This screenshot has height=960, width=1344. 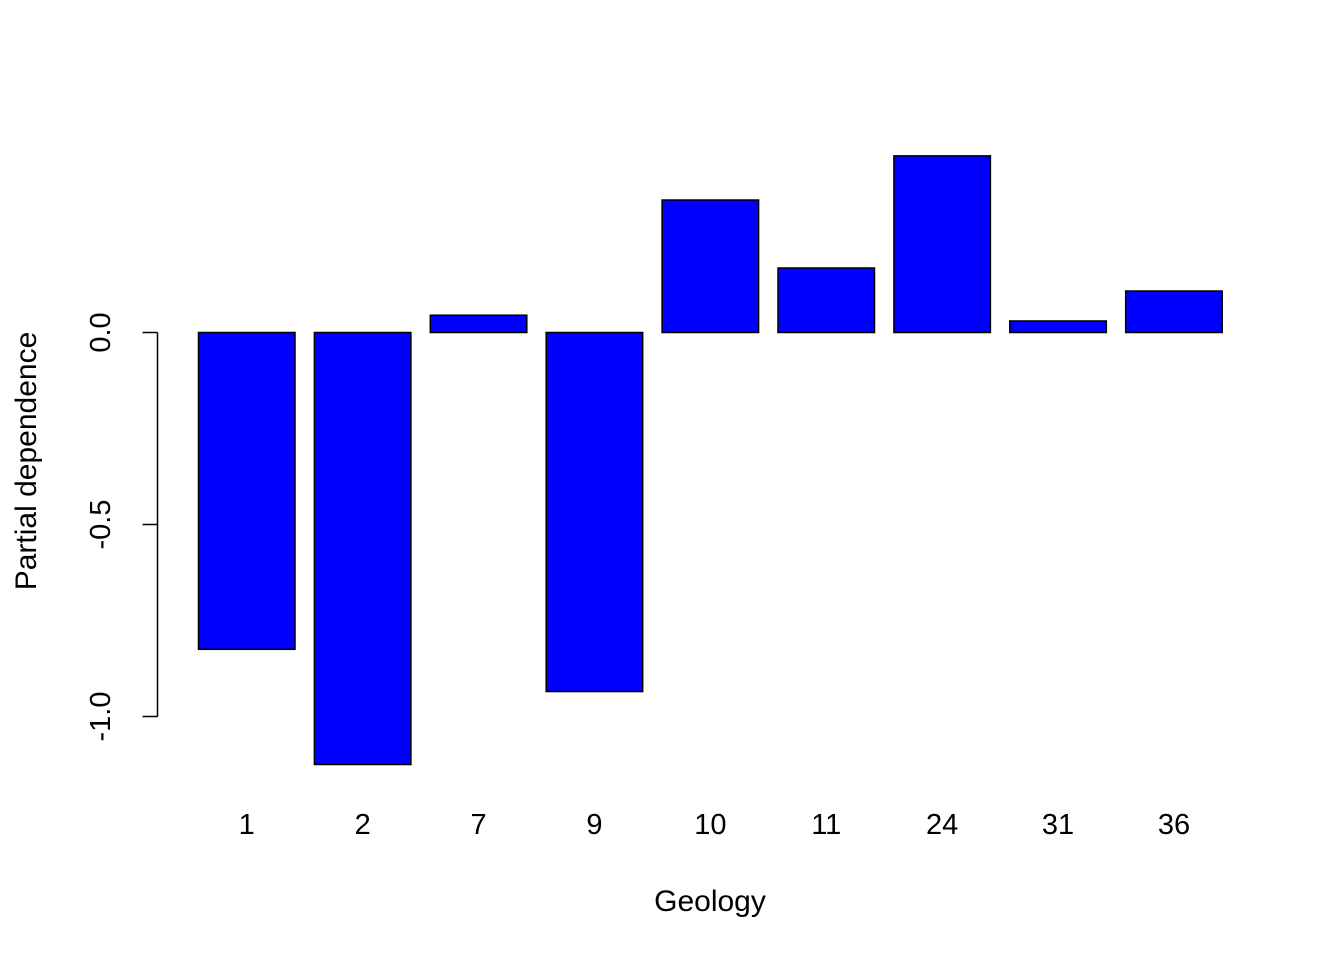 What do you see at coordinates (101, 525) in the screenshot?
I see `y-tick-label: -0.5` at bounding box center [101, 525].